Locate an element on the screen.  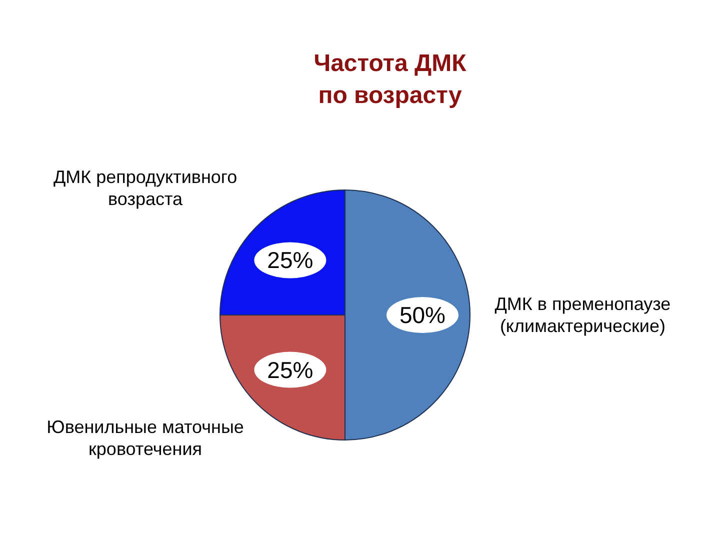
slice-label: Ювенильные маточные кровотечения is located at coordinates (145, 437).